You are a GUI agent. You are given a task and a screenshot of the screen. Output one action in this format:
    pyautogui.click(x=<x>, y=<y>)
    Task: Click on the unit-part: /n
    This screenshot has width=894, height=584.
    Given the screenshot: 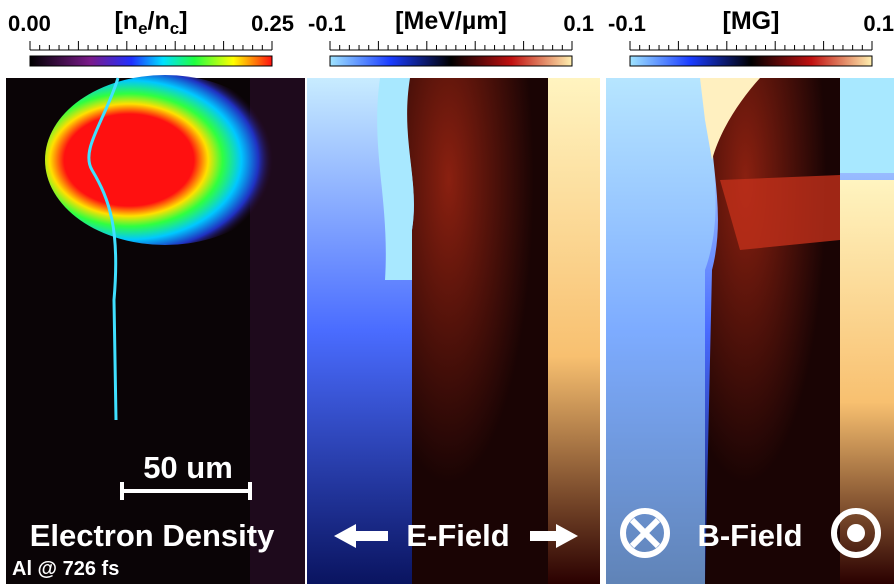 What is the action you would take?
    pyautogui.click(x=159, y=21)
    